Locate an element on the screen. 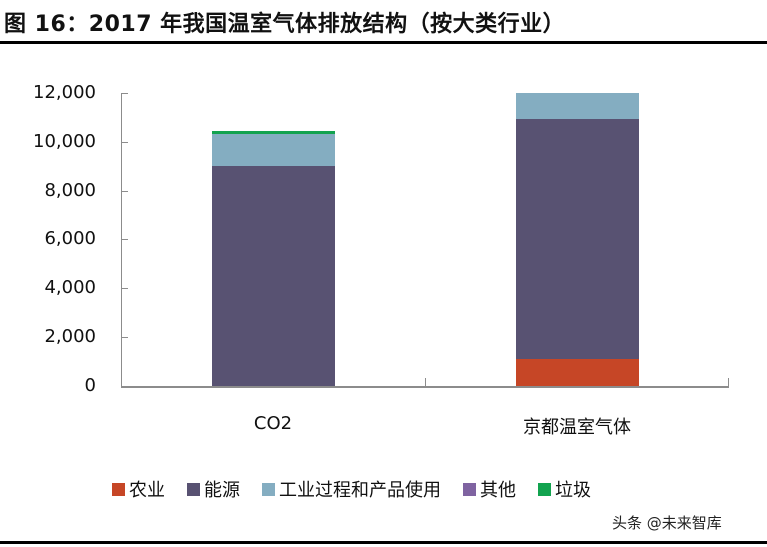 This screenshot has height=547, width=767. bar-co2 is located at coordinates (273, 258).